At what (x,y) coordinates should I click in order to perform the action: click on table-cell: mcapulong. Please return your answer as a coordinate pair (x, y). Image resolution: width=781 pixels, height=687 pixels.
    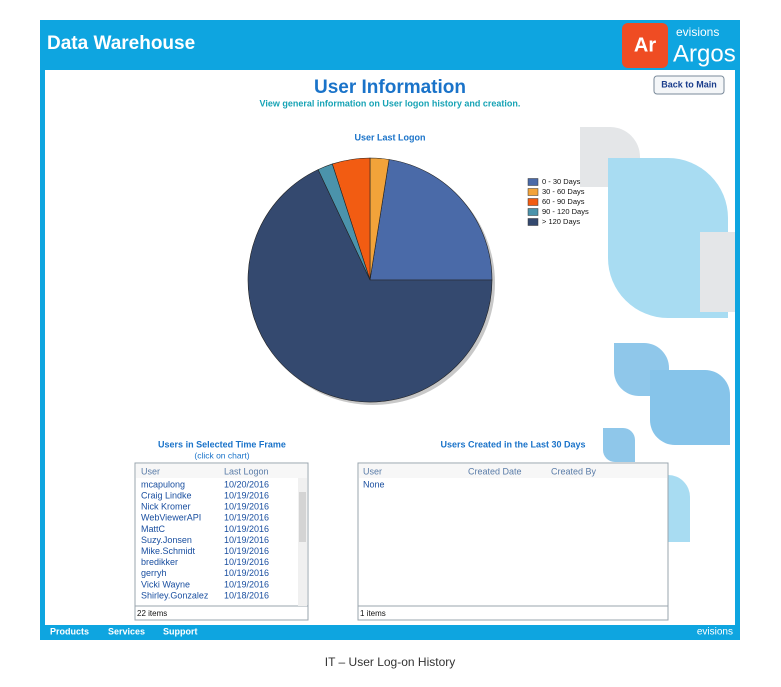
    Looking at the image, I should click on (163, 484).